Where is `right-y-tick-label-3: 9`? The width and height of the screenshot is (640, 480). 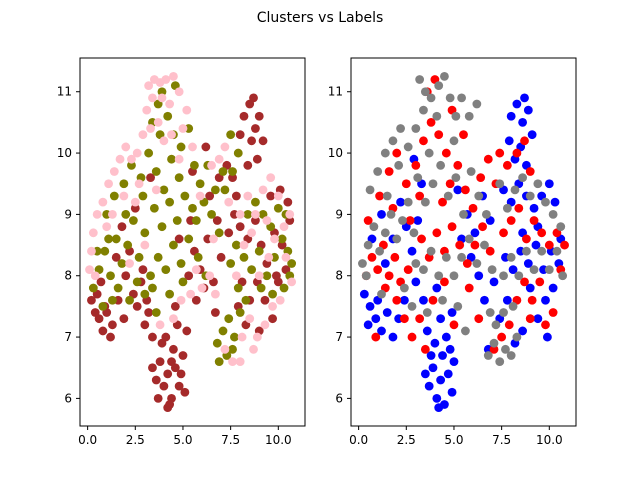
right-y-tick-label-3: 9 is located at coordinates (339, 214).